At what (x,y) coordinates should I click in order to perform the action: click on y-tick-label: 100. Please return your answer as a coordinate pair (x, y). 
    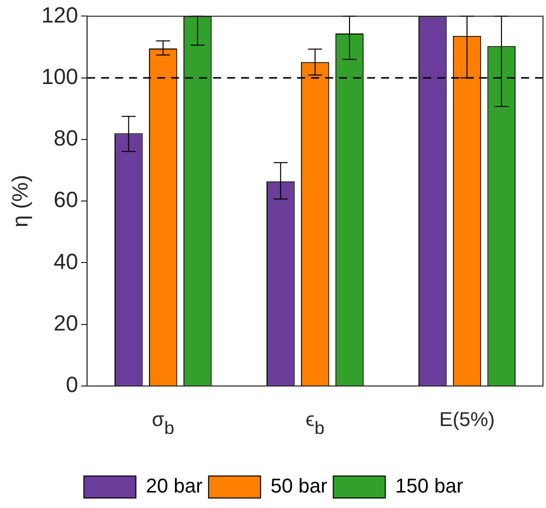
    Looking at the image, I should click on (59, 76).